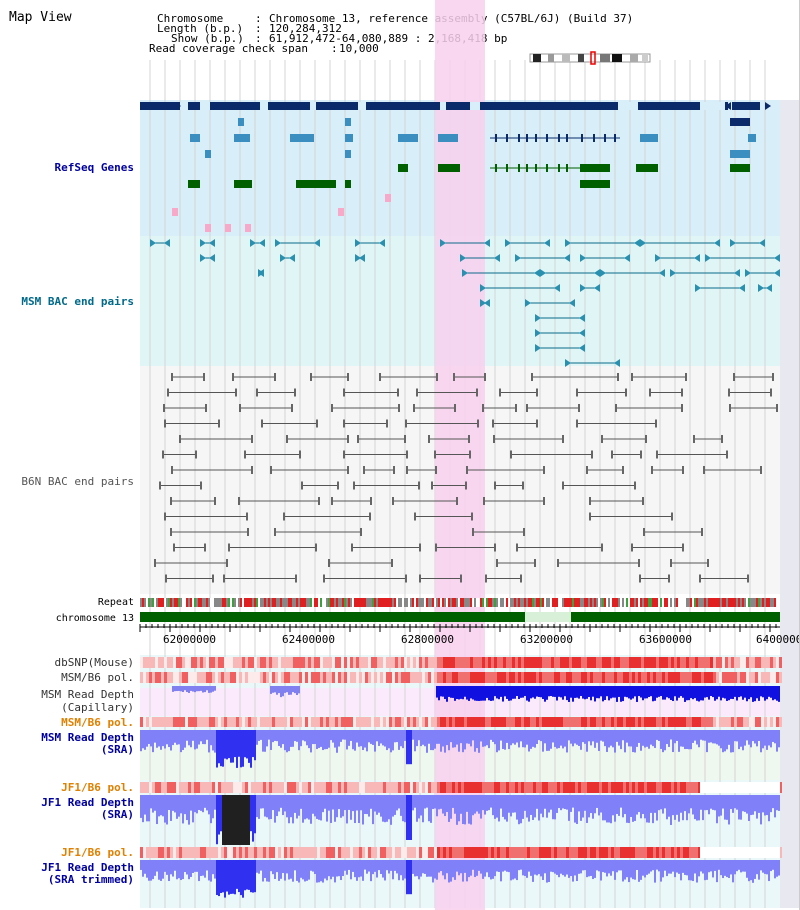  Describe the element at coordinates (507, 138) in the screenshot. I see `refseq-exon` at that location.